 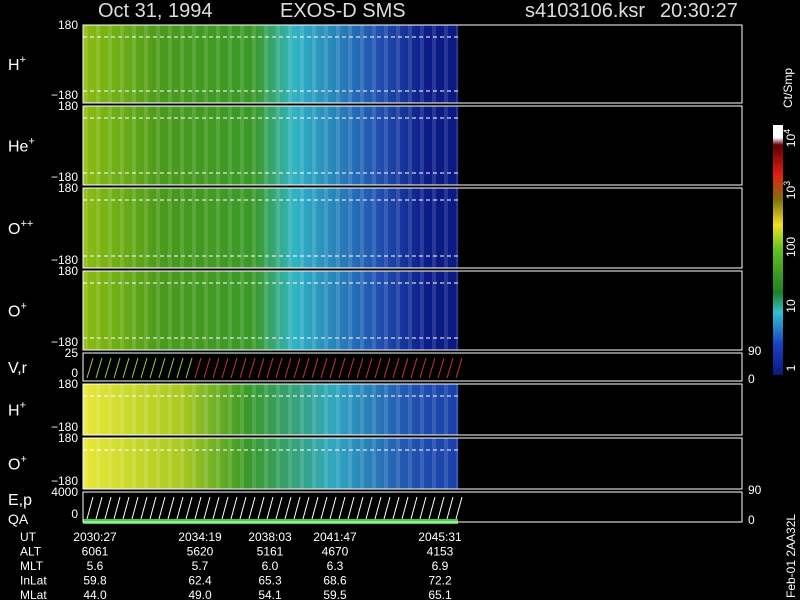 I want to click on tick-base: 100, so click(x=791, y=247).